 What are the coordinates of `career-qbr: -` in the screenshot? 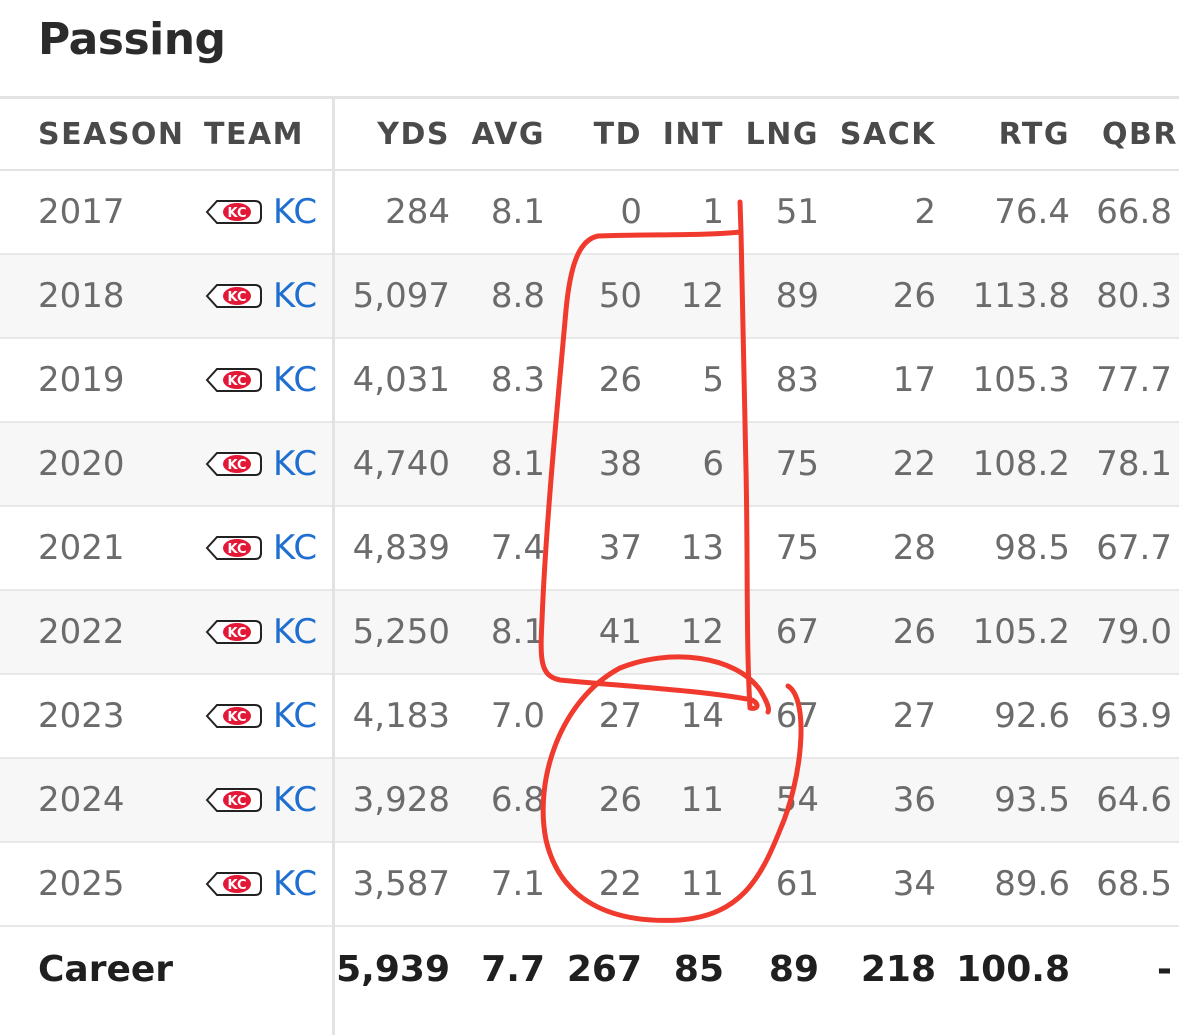 It's located at (1164, 969).